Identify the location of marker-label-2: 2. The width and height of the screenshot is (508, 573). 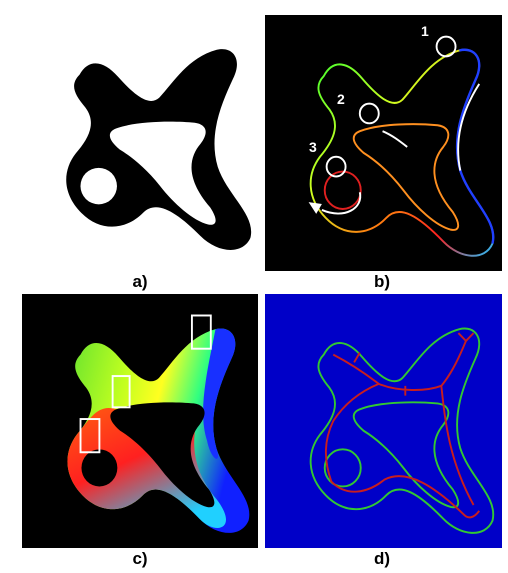
(341, 99).